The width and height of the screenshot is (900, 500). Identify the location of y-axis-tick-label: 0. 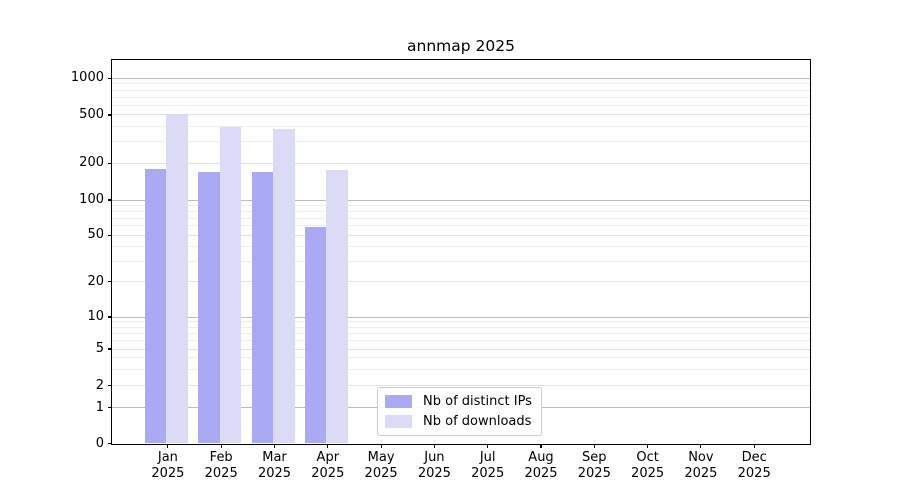
(99, 443).